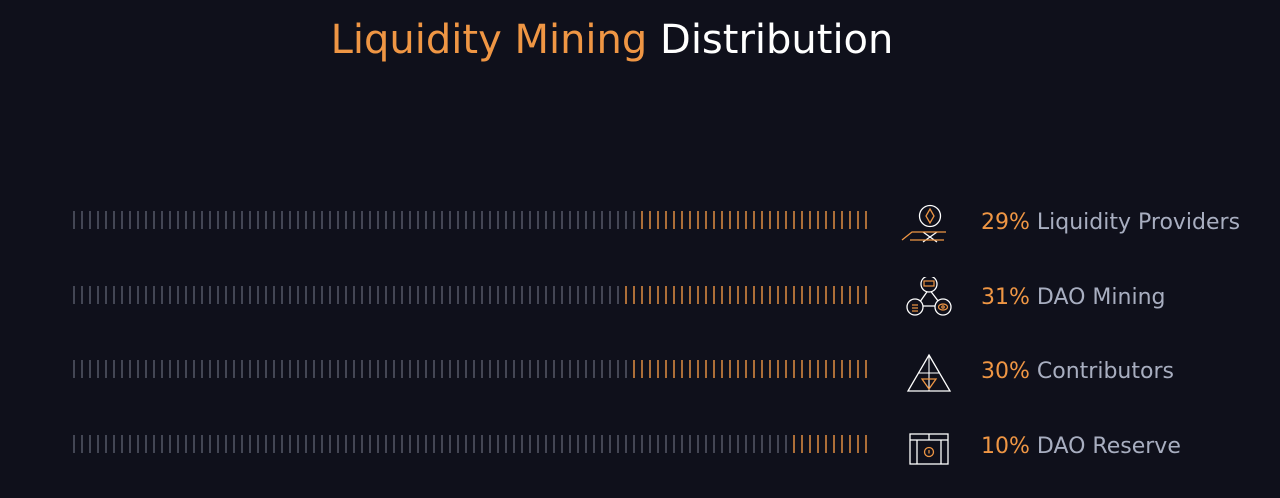 The width and height of the screenshot is (1280, 498). What do you see at coordinates (1005, 371) in the screenshot?
I see `row-percent: 30%` at bounding box center [1005, 371].